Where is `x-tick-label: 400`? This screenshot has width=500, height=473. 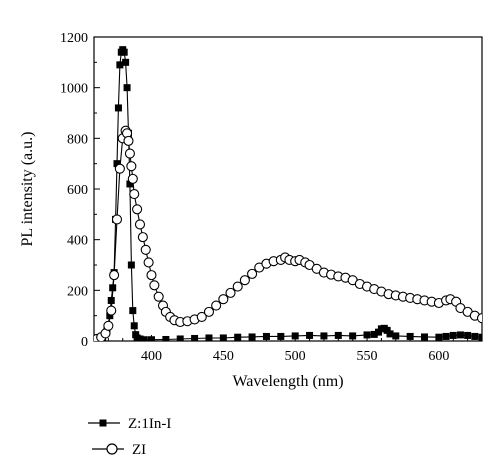 x-tick-label: 400 is located at coordinates (151, 356).